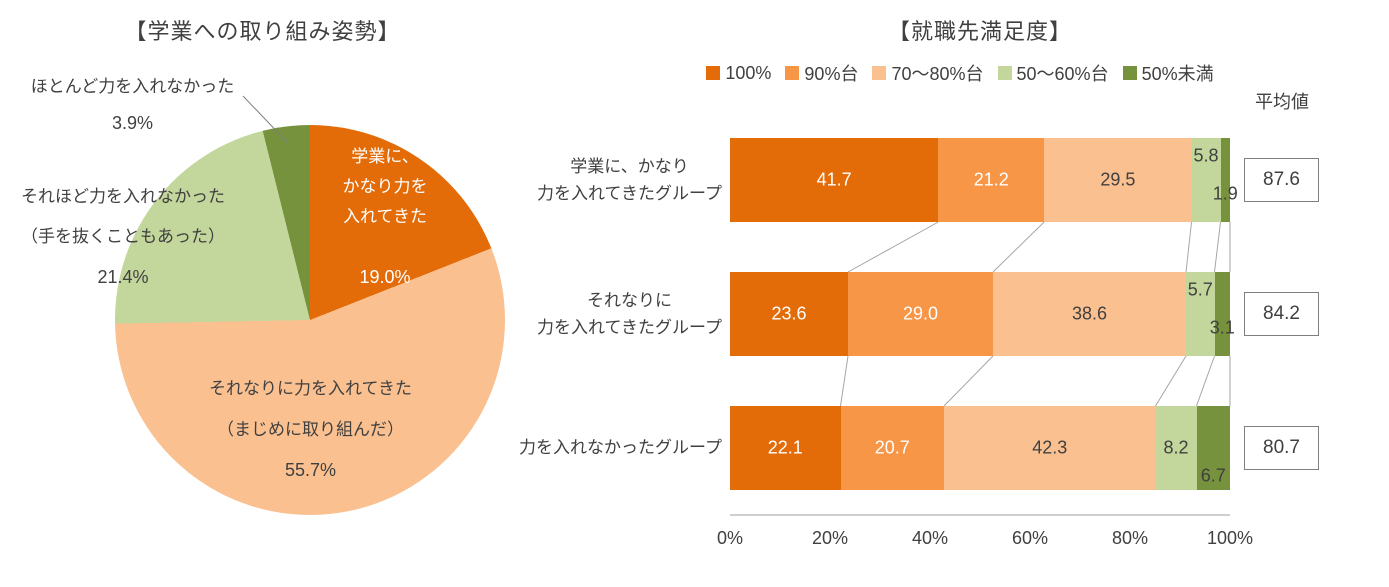 The height and width of the screenshot is (587, 1389). What do you see at coordinates (629, 314) in the screenshot?
I see `bar-category-label: それなりに 力を入れてきたグループ` at bounding box center [629, 314].